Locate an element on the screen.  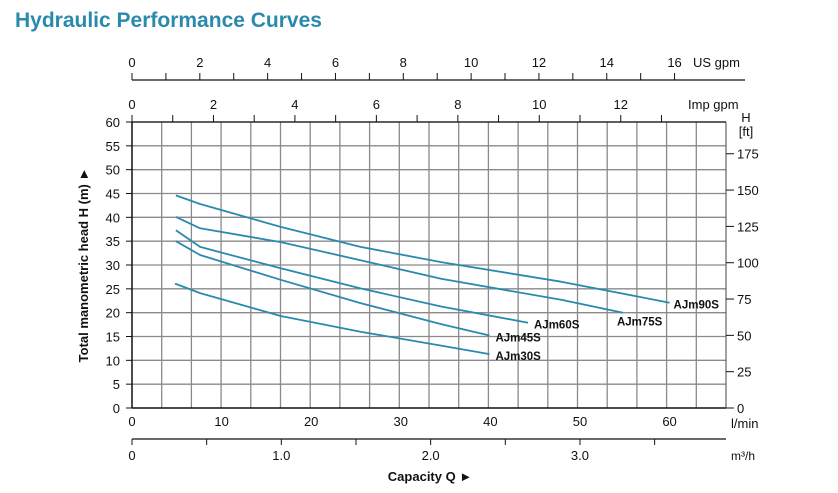
right-tick-label: 150 is located at coordinates (748, 190).